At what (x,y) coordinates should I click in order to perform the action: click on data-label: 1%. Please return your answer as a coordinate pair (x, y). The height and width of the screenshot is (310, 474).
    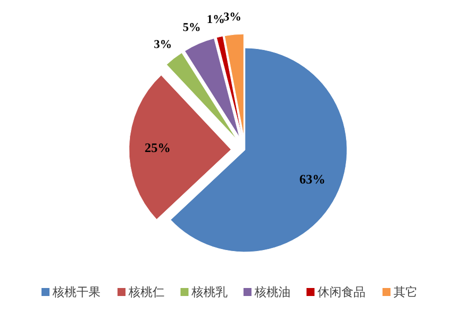
    Looking at the image, I should click on (215, 19).